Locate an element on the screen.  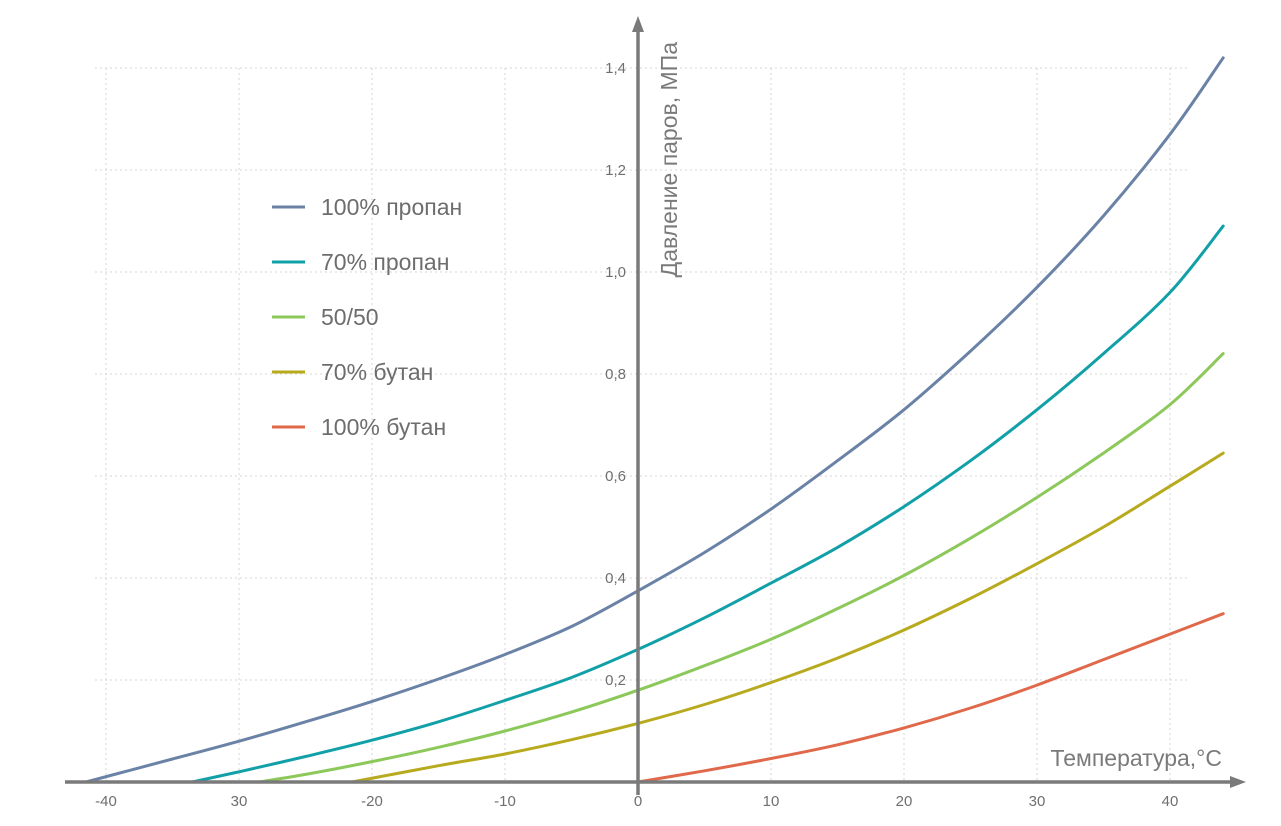
x-tick-label: 10 is located at coordinates (771, 801).